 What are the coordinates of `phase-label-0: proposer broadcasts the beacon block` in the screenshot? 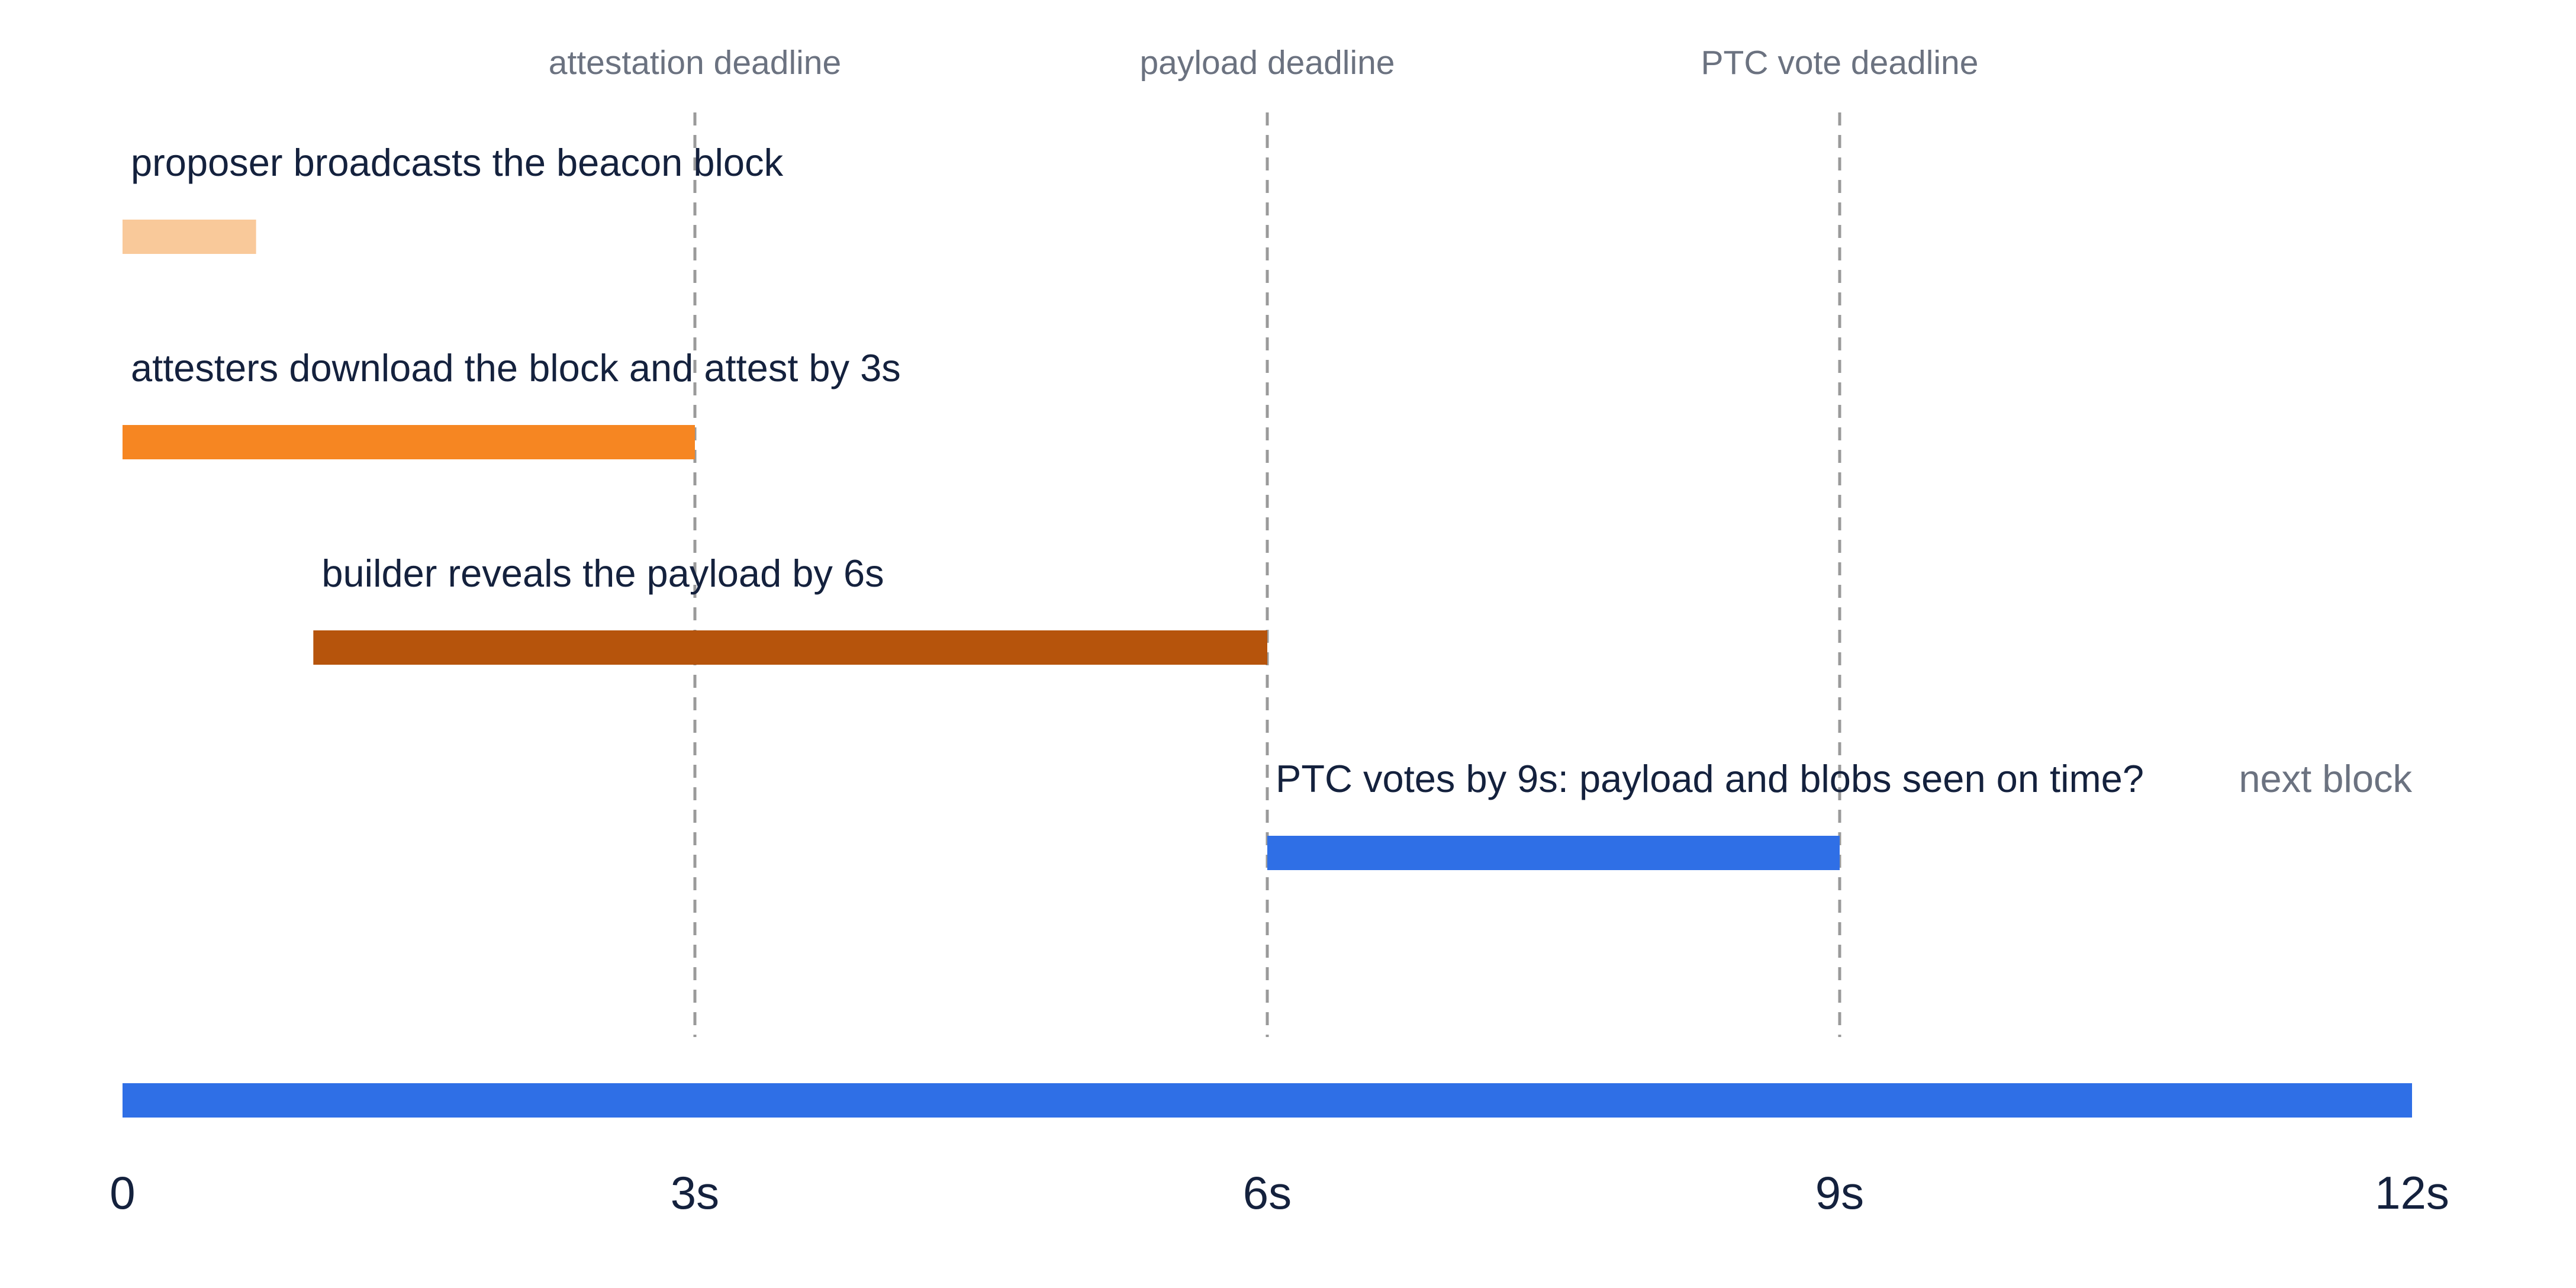 It's located at (458, 162).